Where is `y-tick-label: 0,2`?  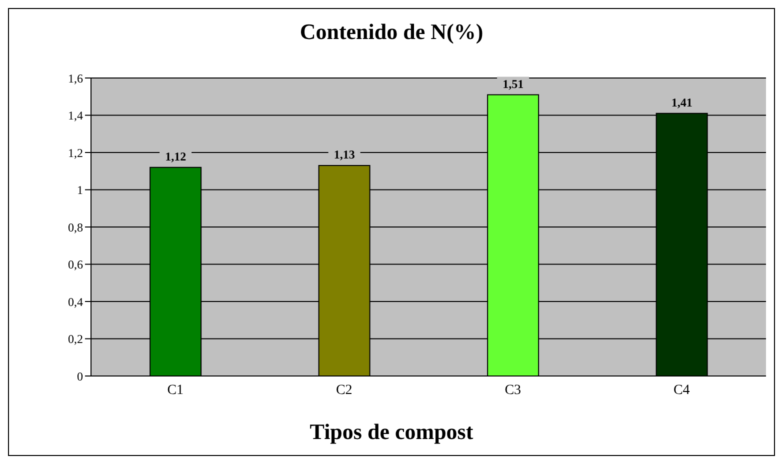 y-tick-label: 0,2 is located at coordinates (75, 339).